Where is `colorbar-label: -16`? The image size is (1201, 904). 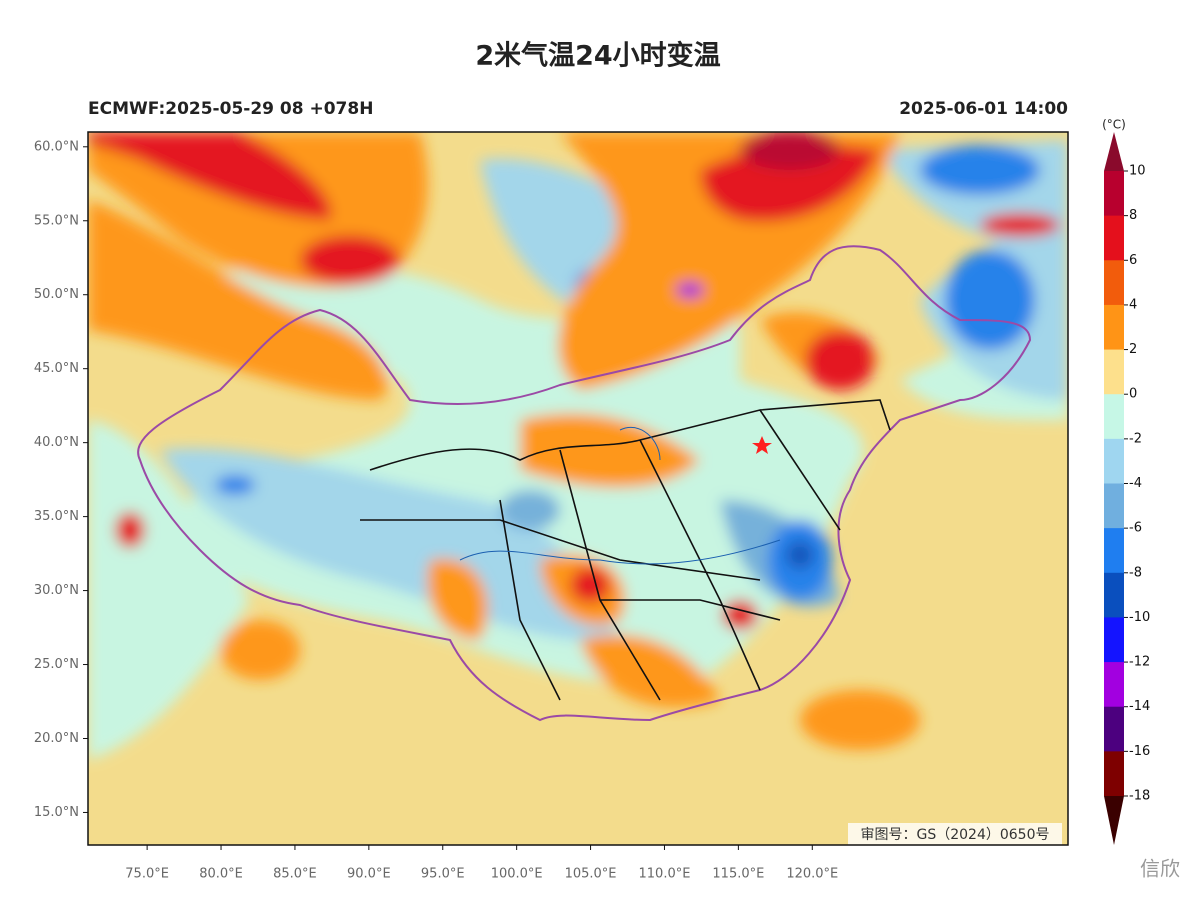
colorbar-label: -16 is located at coordinates (1139, 751).